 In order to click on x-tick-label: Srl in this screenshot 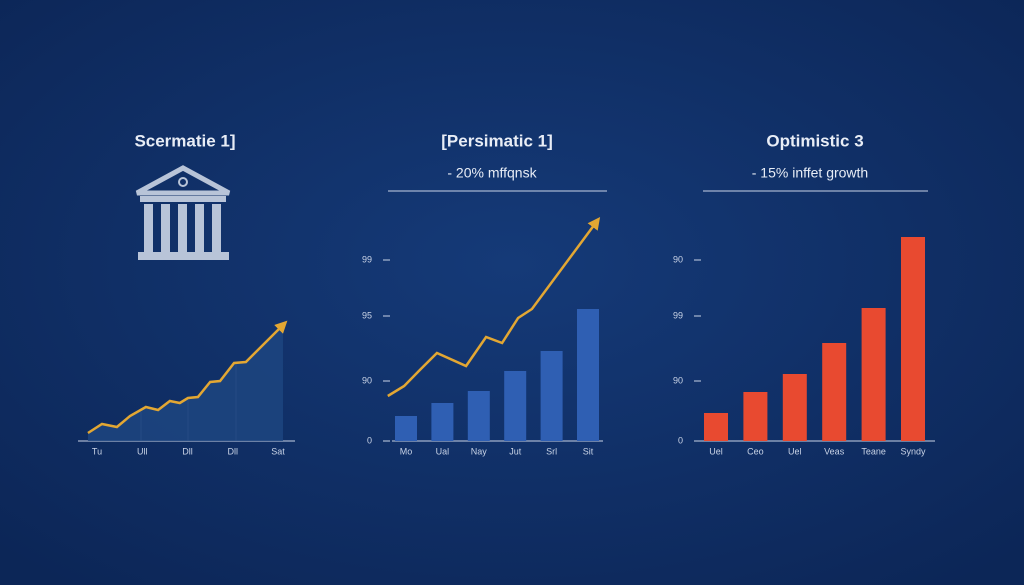, I will do `click(551, 451)`.